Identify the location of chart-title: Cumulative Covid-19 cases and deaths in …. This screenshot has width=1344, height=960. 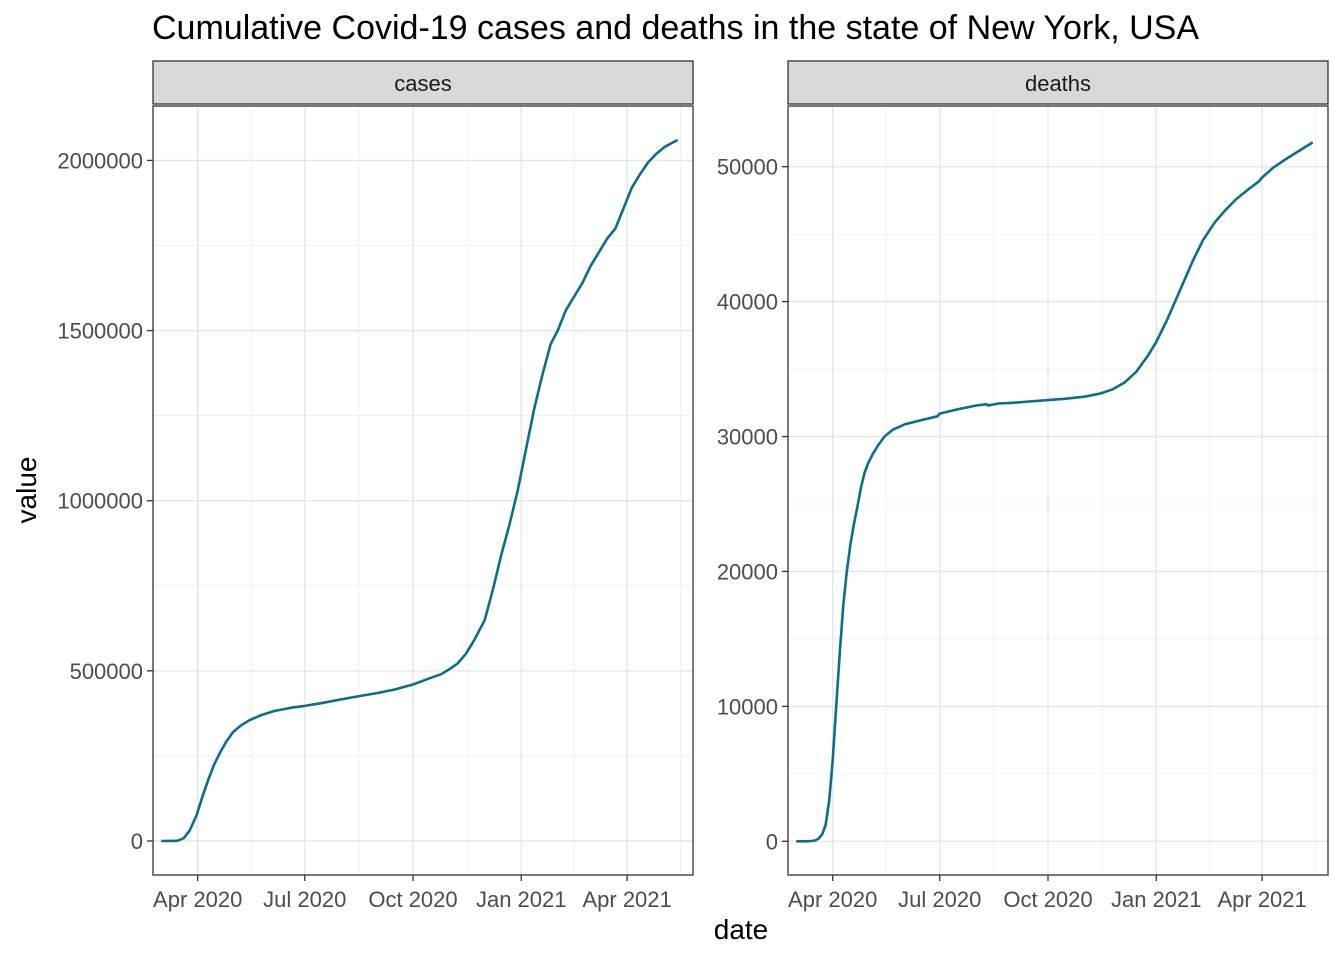
(675, 28).